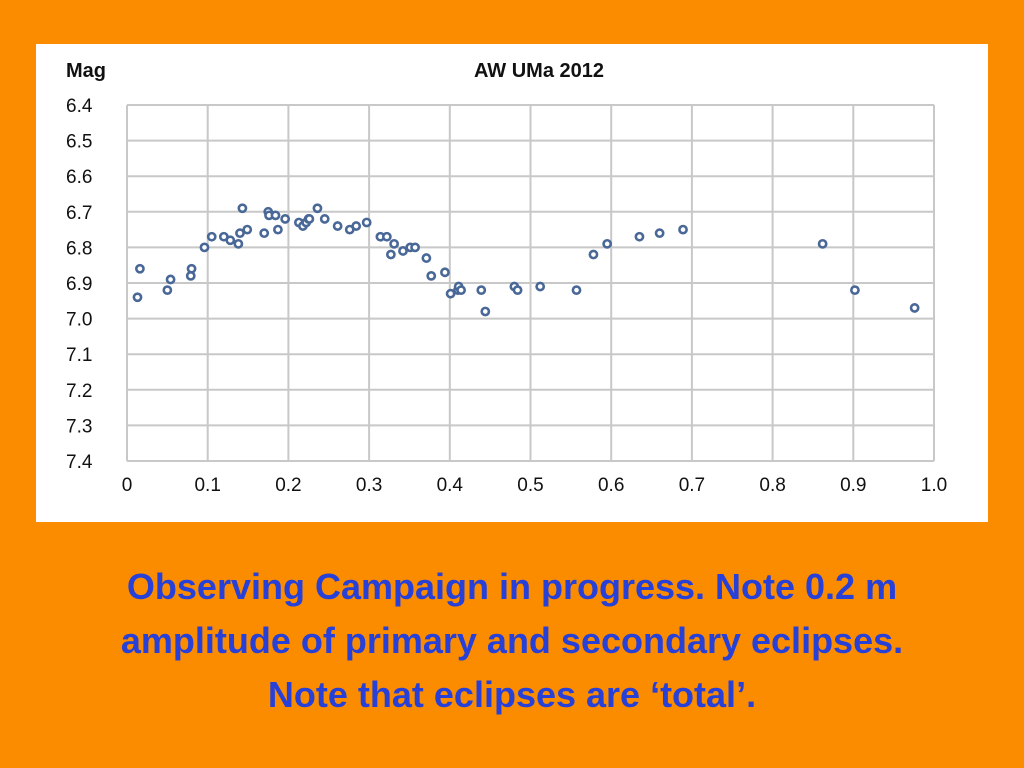 The width and height of the screenshot is (1024, 768). What do you see at coordinates (207, 485) in the screenshot?
I see `x-tick-label: 0.1` at bounding box center [207, 485].